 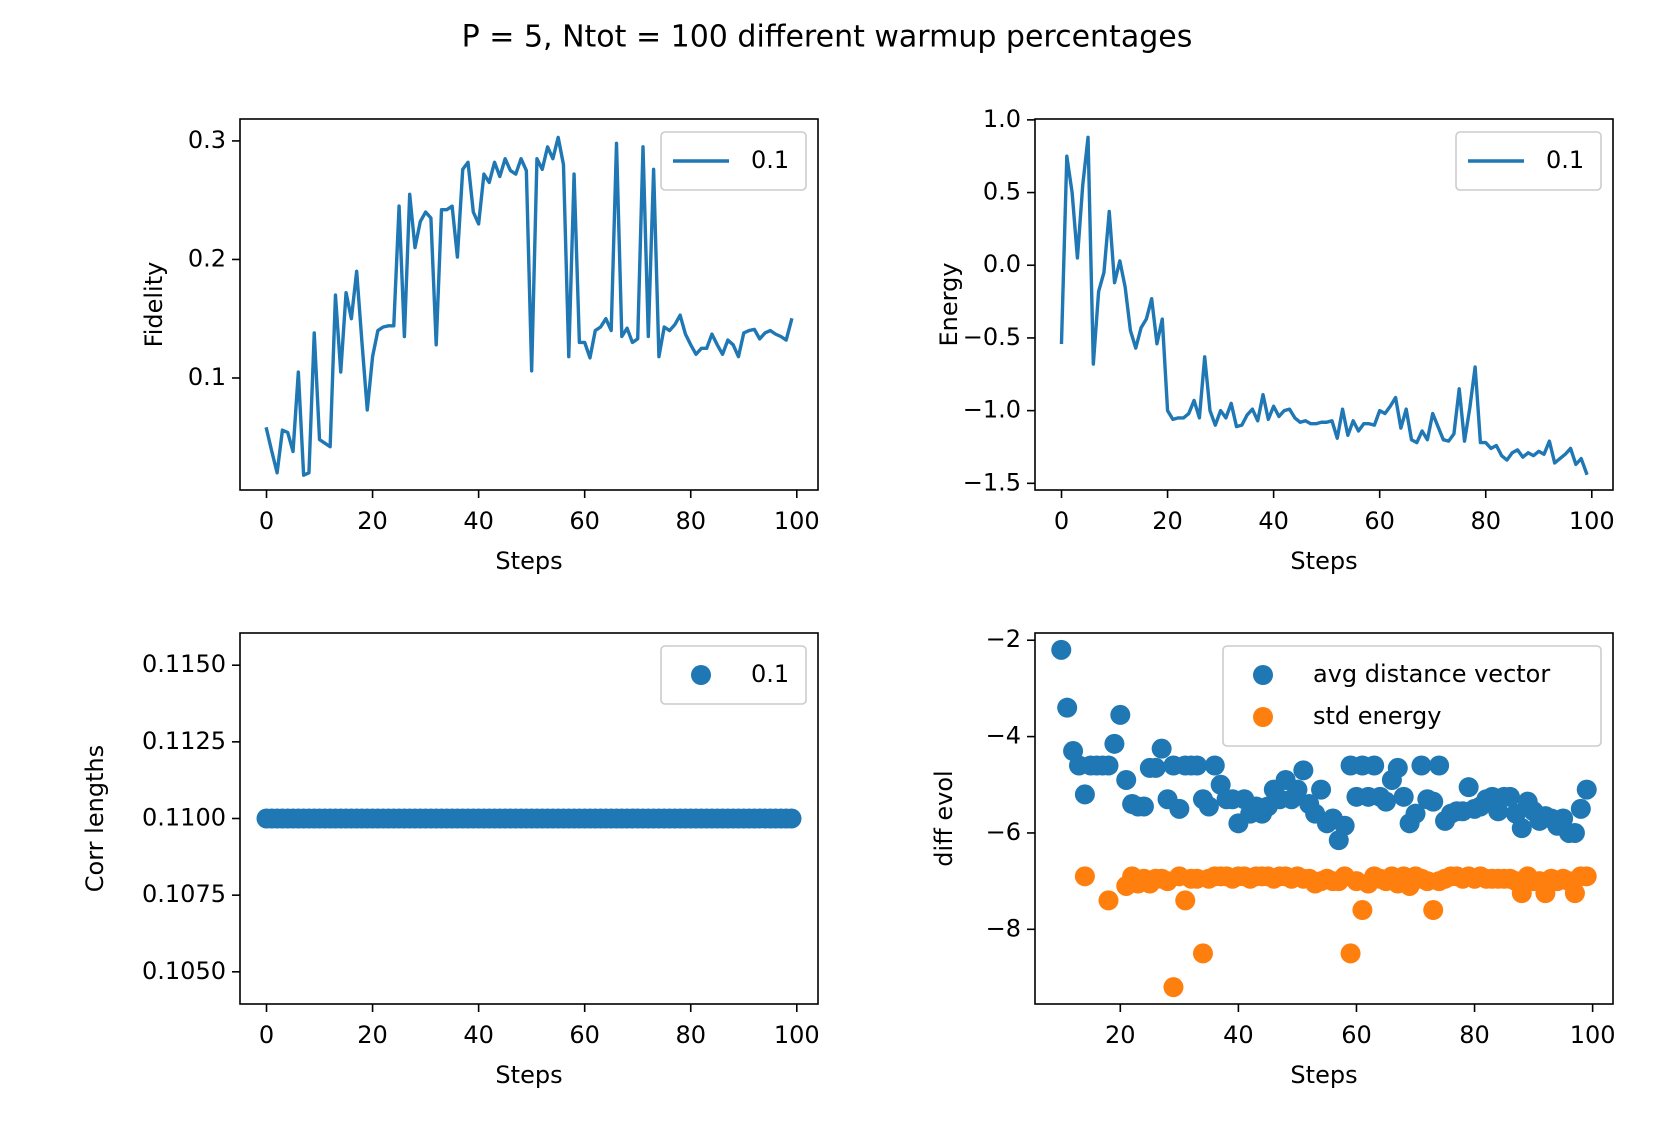 What do you see at coordinates (1002, 192) in the screenshot?
I see `energy-ytick-label: 0.5` at bounding box center [1002, 192].